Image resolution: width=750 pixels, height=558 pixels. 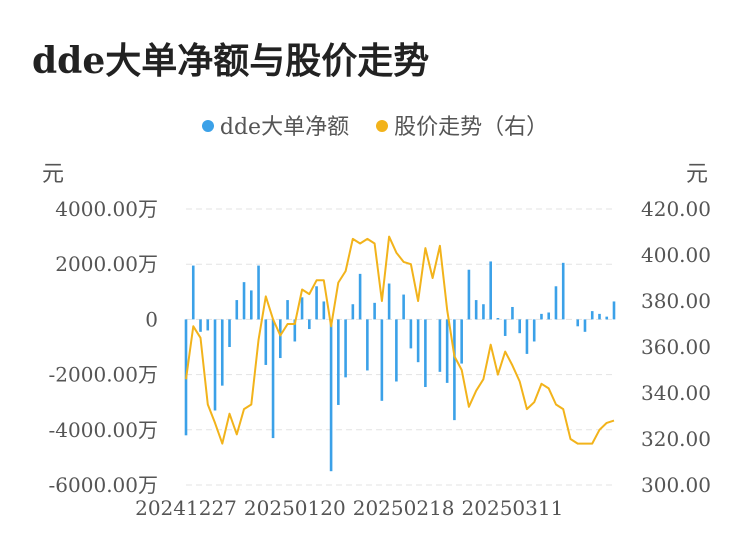 I want to click on y-right-tick-label: 380.00, so click(x=676, y=301).